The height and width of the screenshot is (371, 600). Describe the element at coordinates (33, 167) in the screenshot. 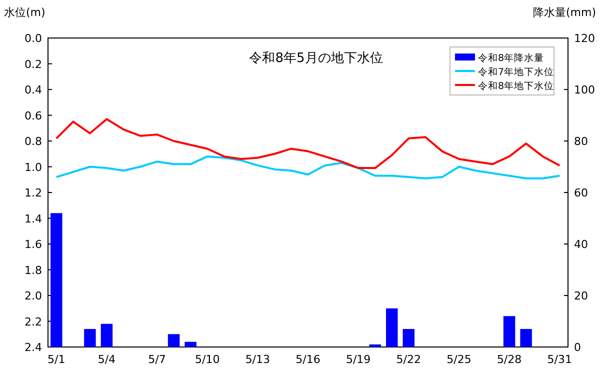

I see `y-tick-label: 1.0` at that location.